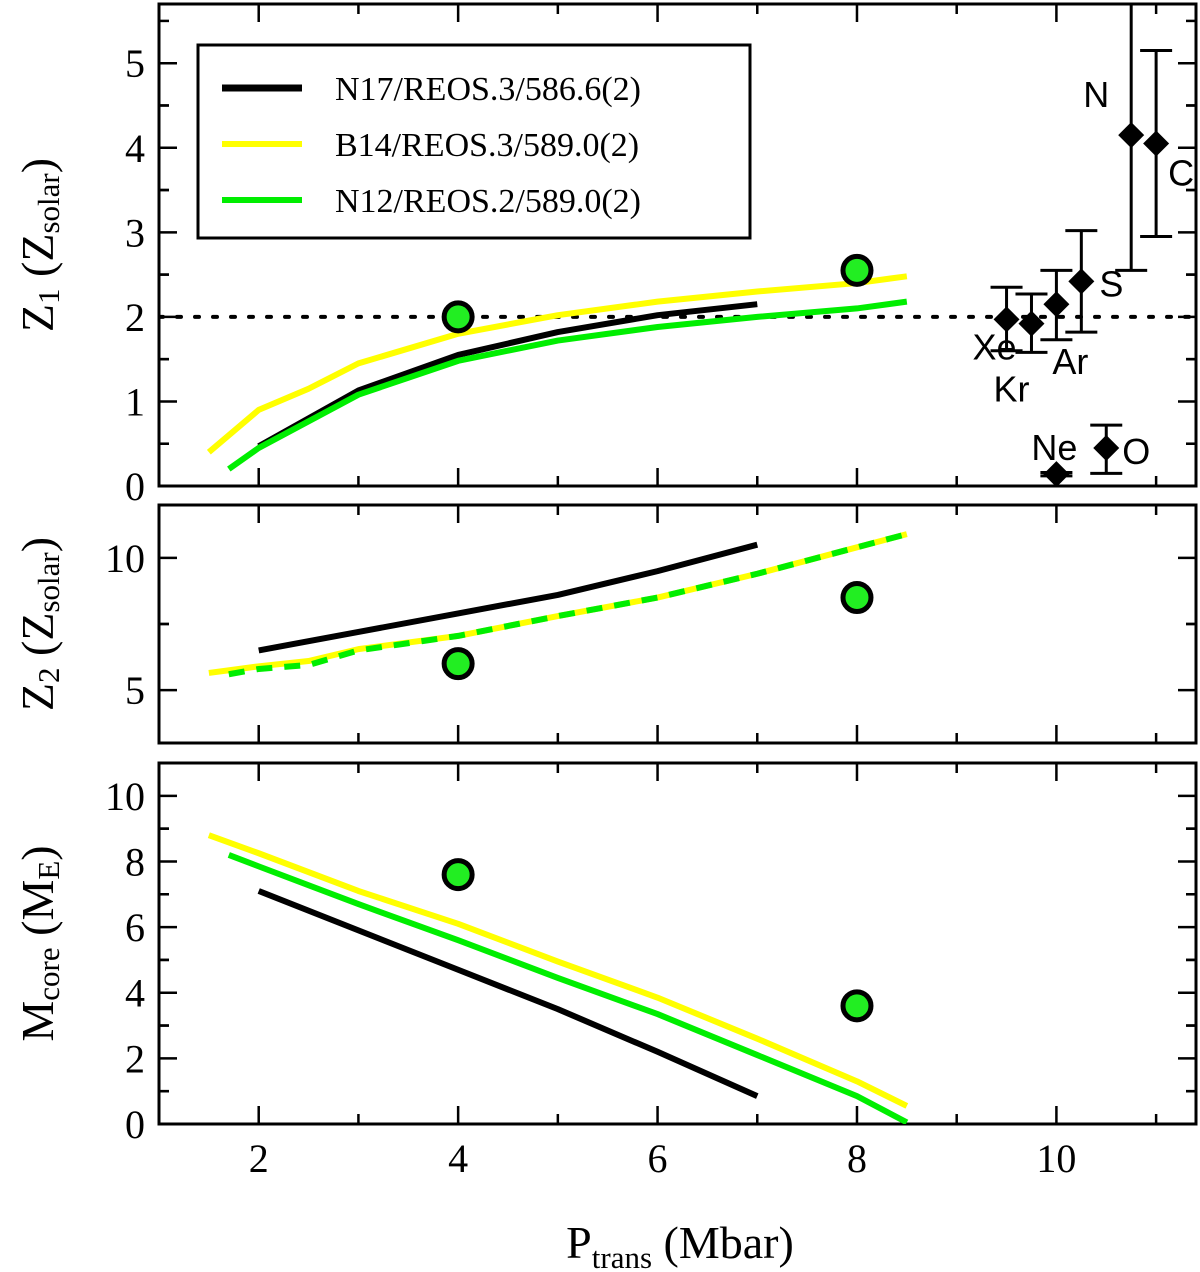 This screenshot has width=1200, height=1272. What do you see at coordinates (135, 401) in the screenshot?
I see `y-tick-label-z1: 1` at bounding box center [135, 401].